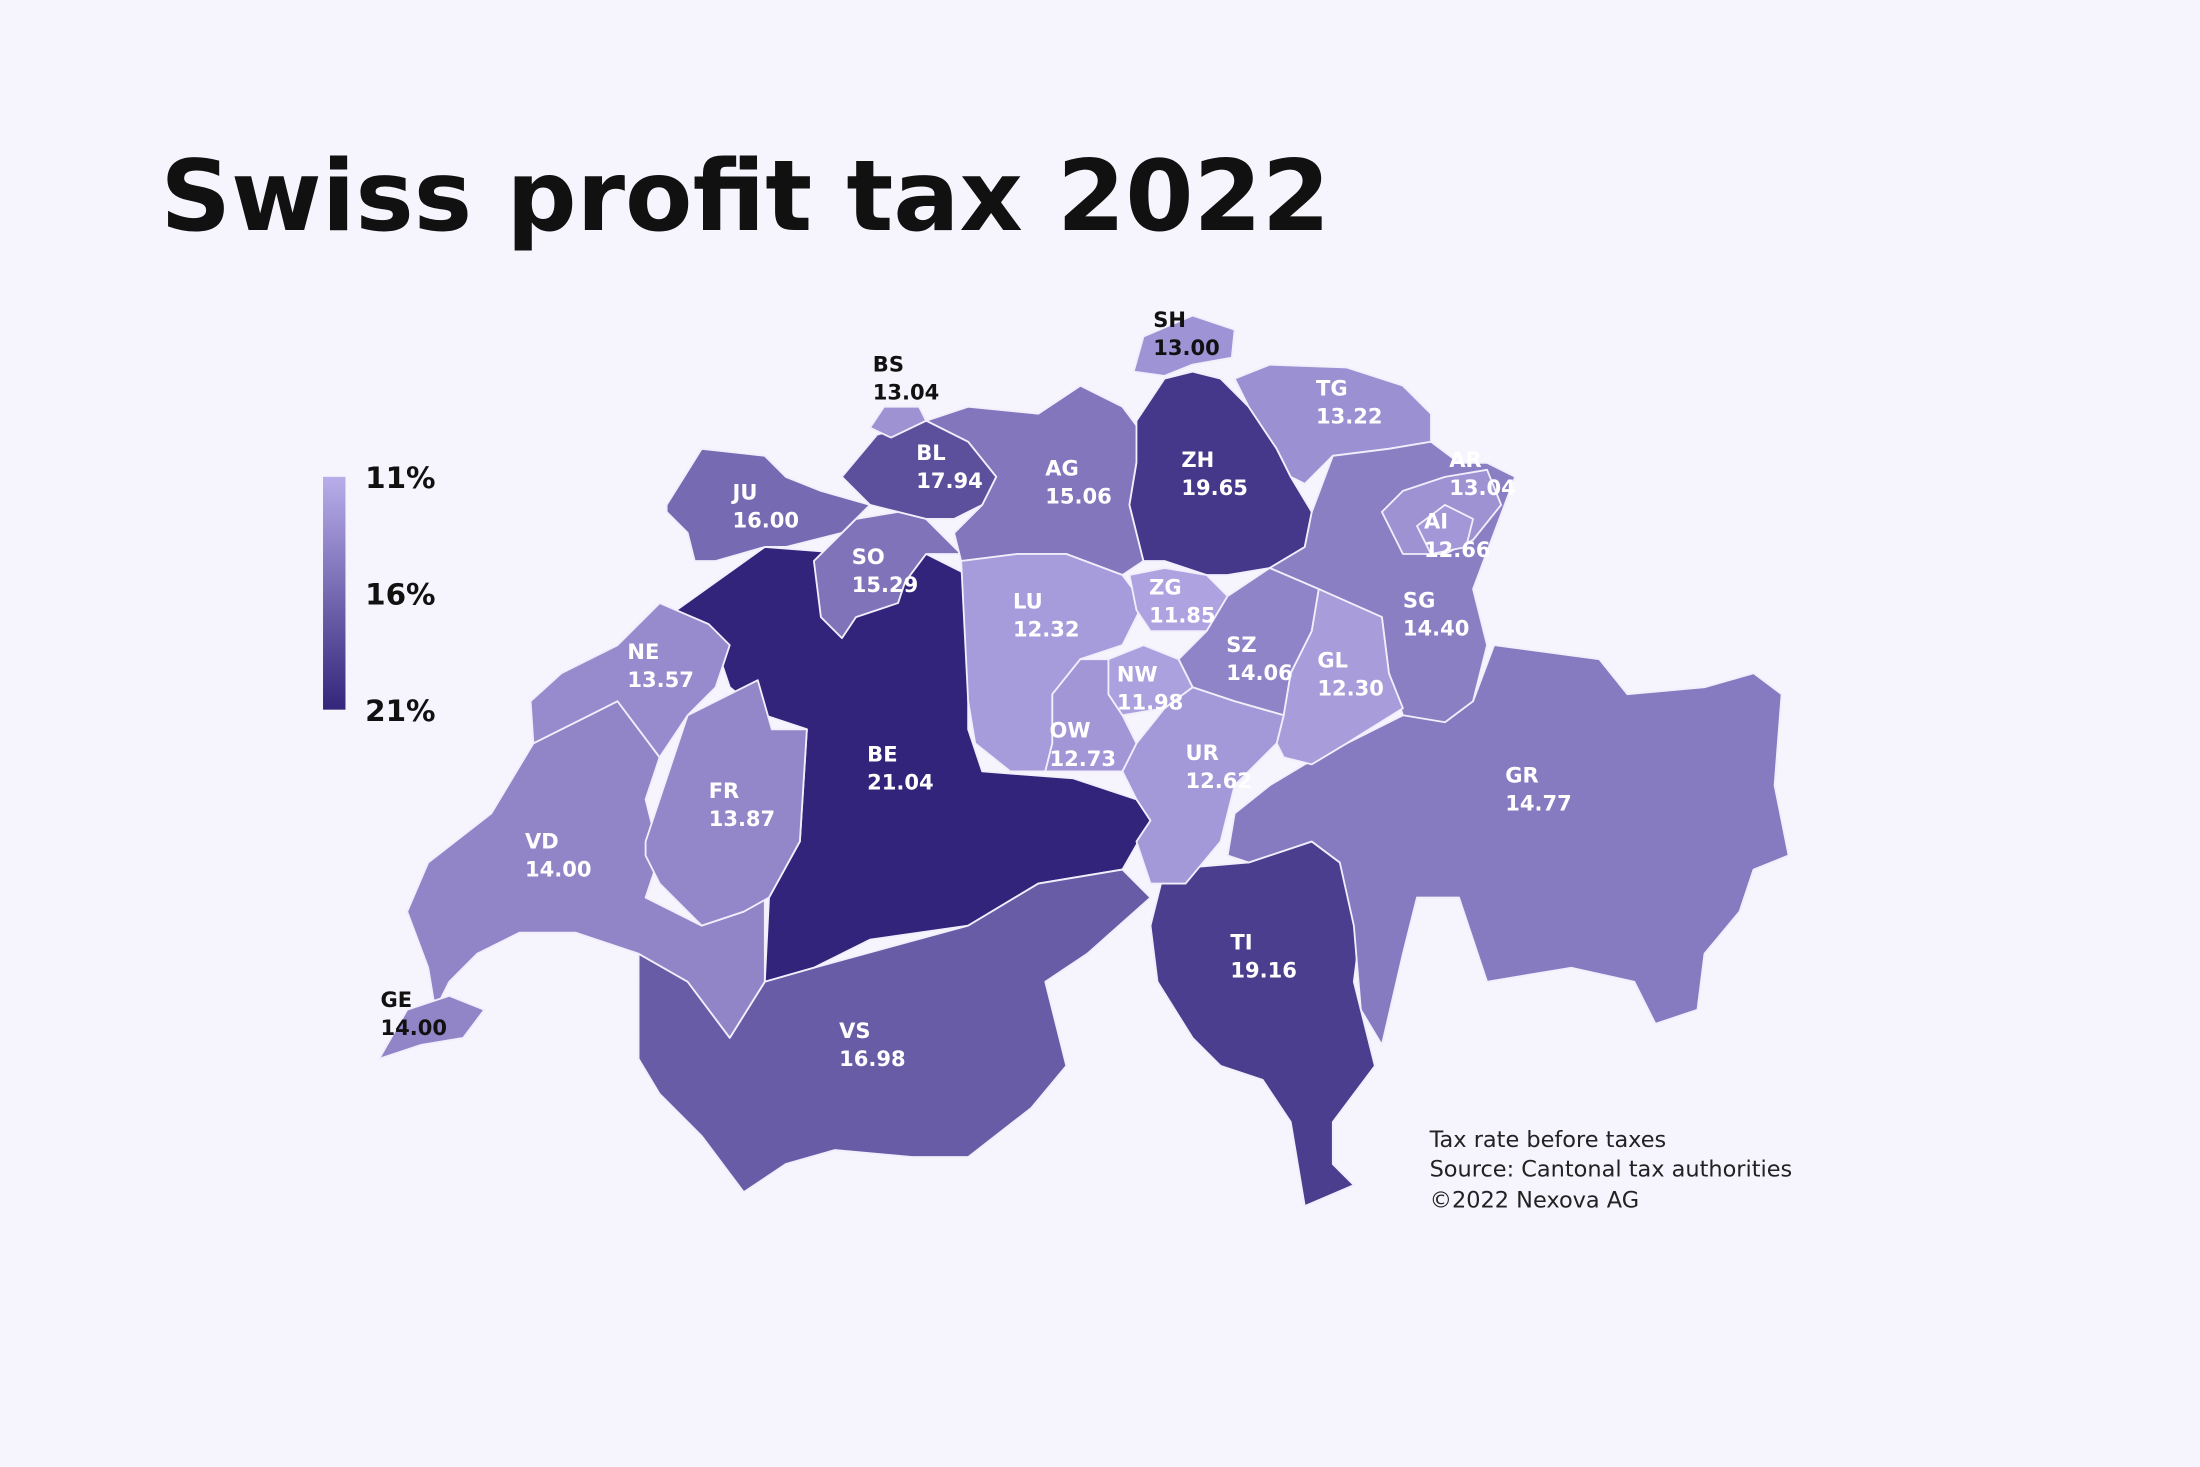 This screenshot has height=1467, width=2200. Describe the element at coordinates (1078, 495) in the screenshot. I see `canton-value: 15.06` at that location.